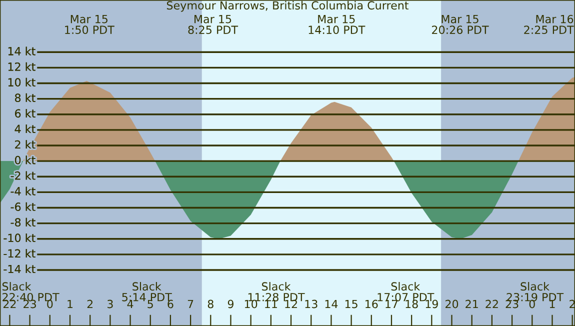 The image size is (575, 326). Describe the element at coordinates (231, 304) in the screenshot. I see `x-tick-label: 9` at that location.